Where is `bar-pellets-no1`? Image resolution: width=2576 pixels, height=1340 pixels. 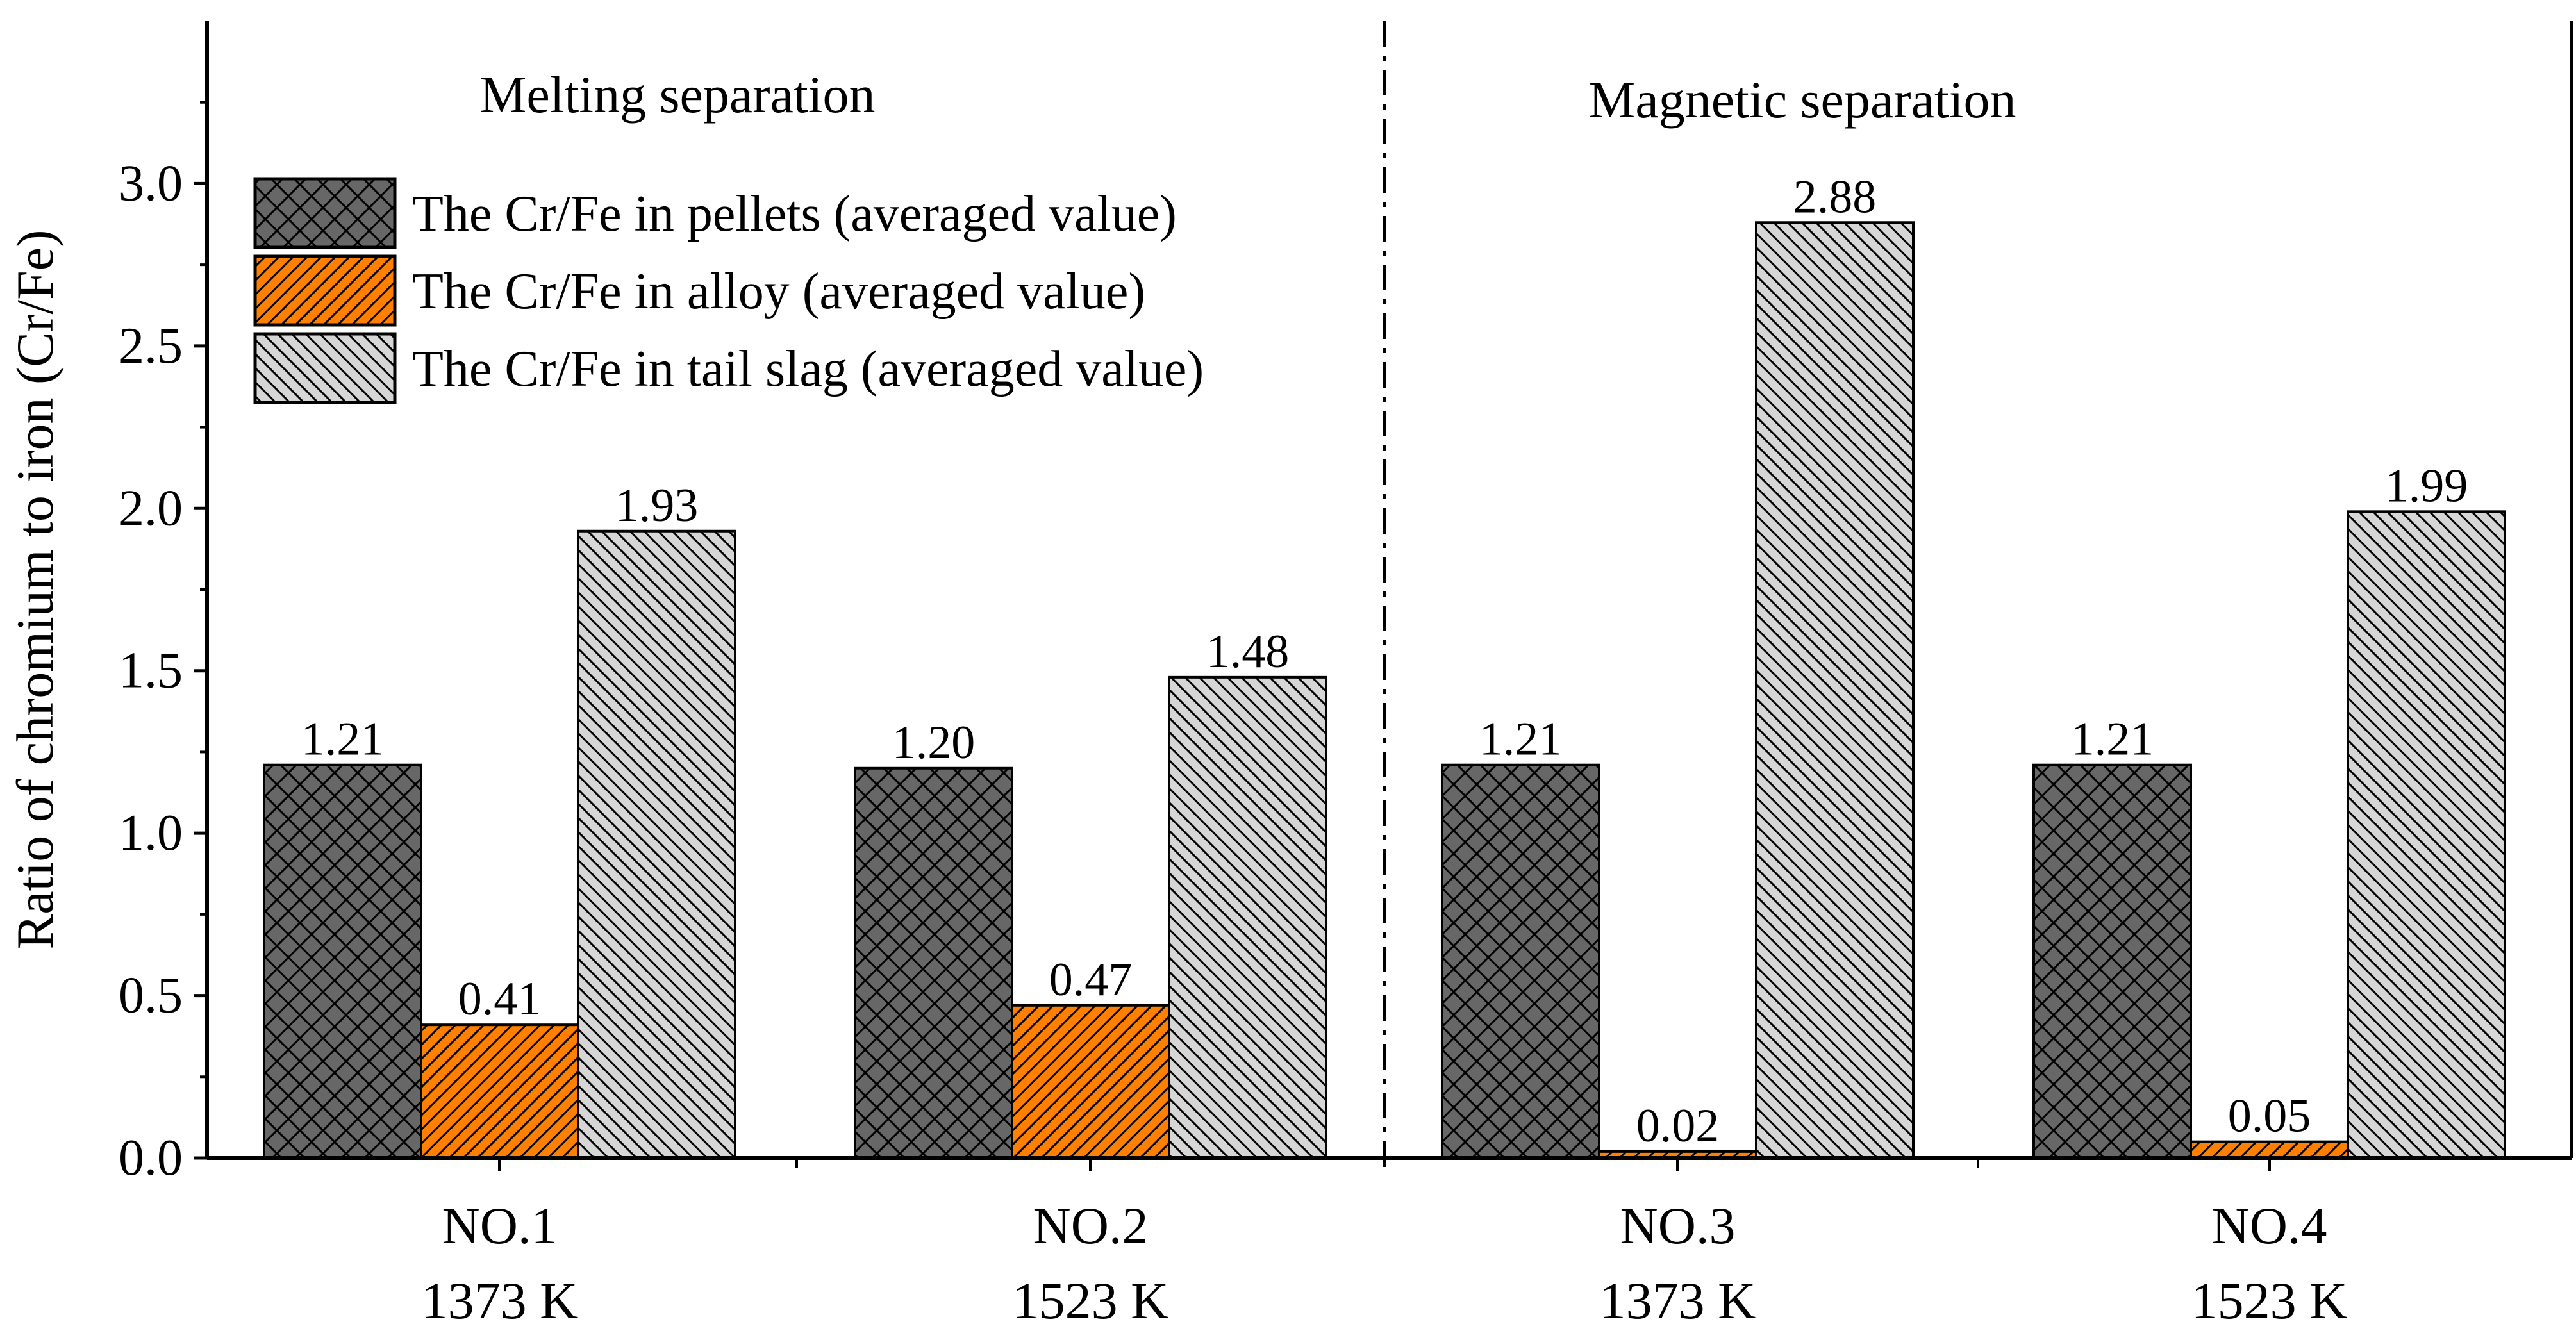 bar-pellets-no1 is located at coordinates (342, 961).